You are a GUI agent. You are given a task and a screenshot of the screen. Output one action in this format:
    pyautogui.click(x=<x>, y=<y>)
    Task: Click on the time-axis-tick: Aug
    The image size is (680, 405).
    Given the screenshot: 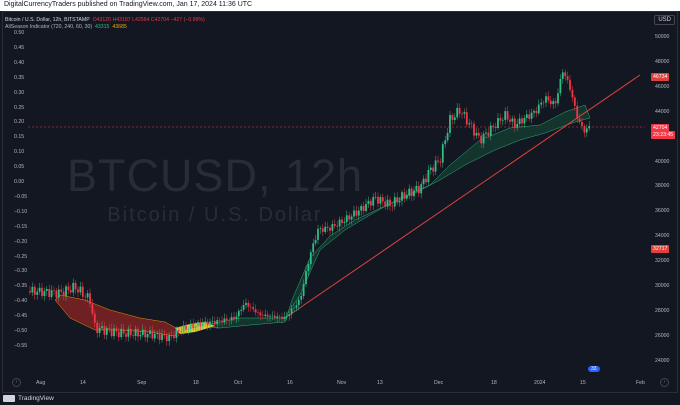 What is the action you would take?
    pyautogui.click(x=41, y=383)
    